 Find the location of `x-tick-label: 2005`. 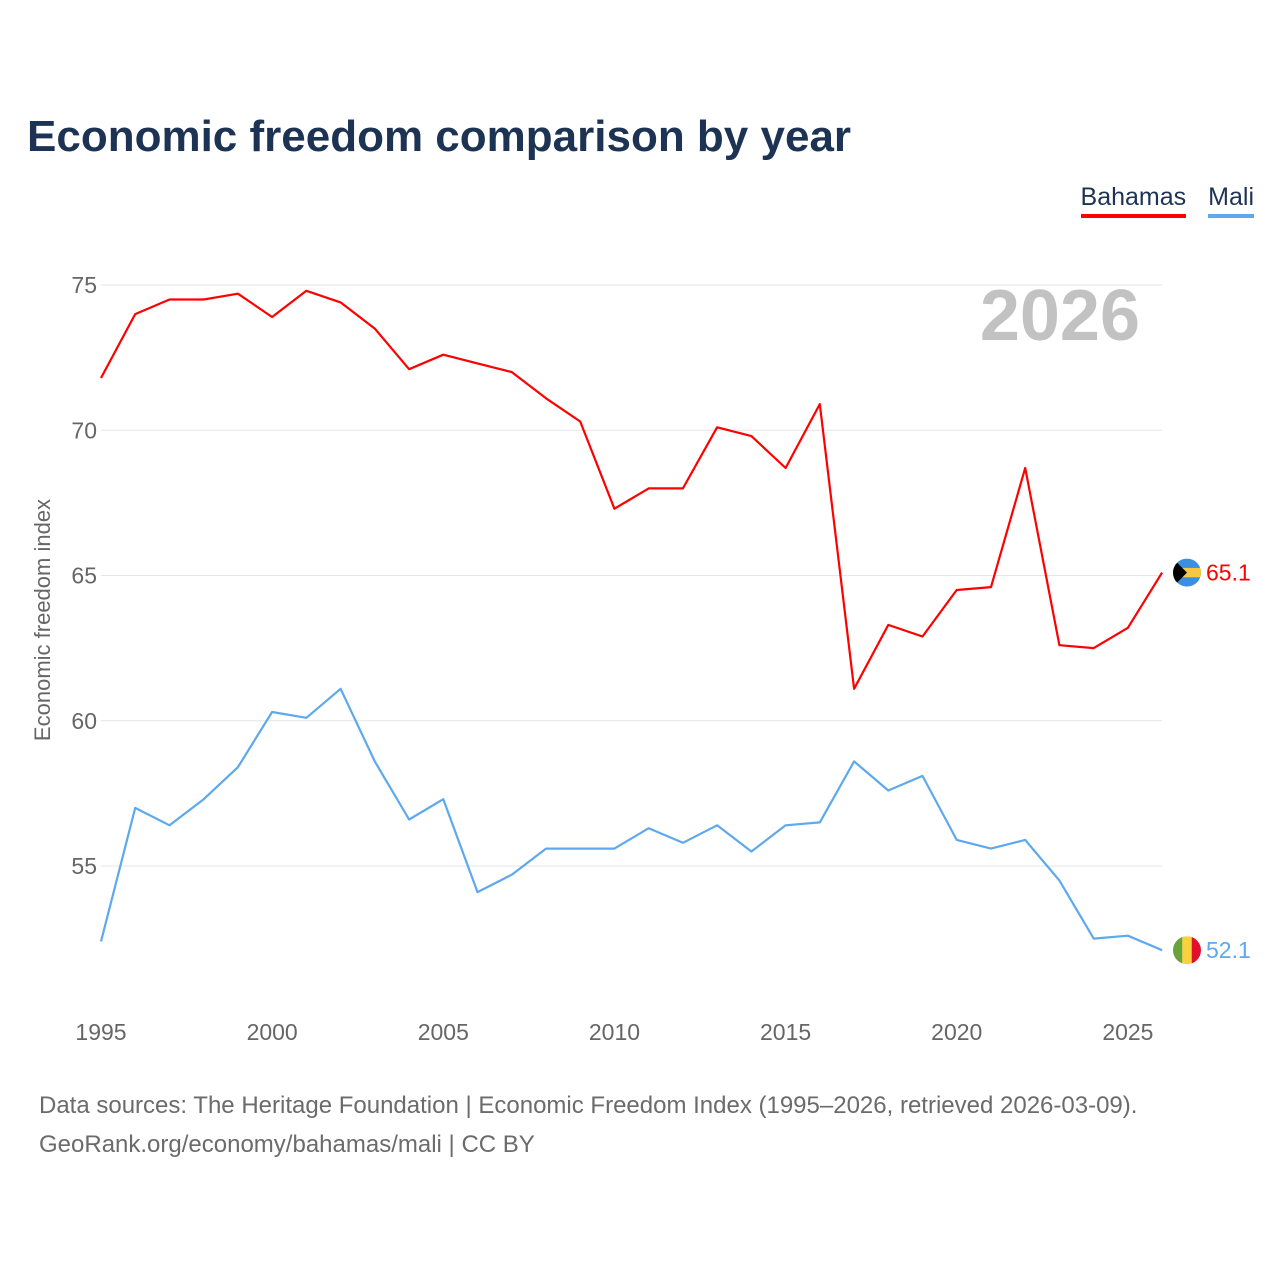

x-tick-label: 2005 is located at coordinates (443, 1032).